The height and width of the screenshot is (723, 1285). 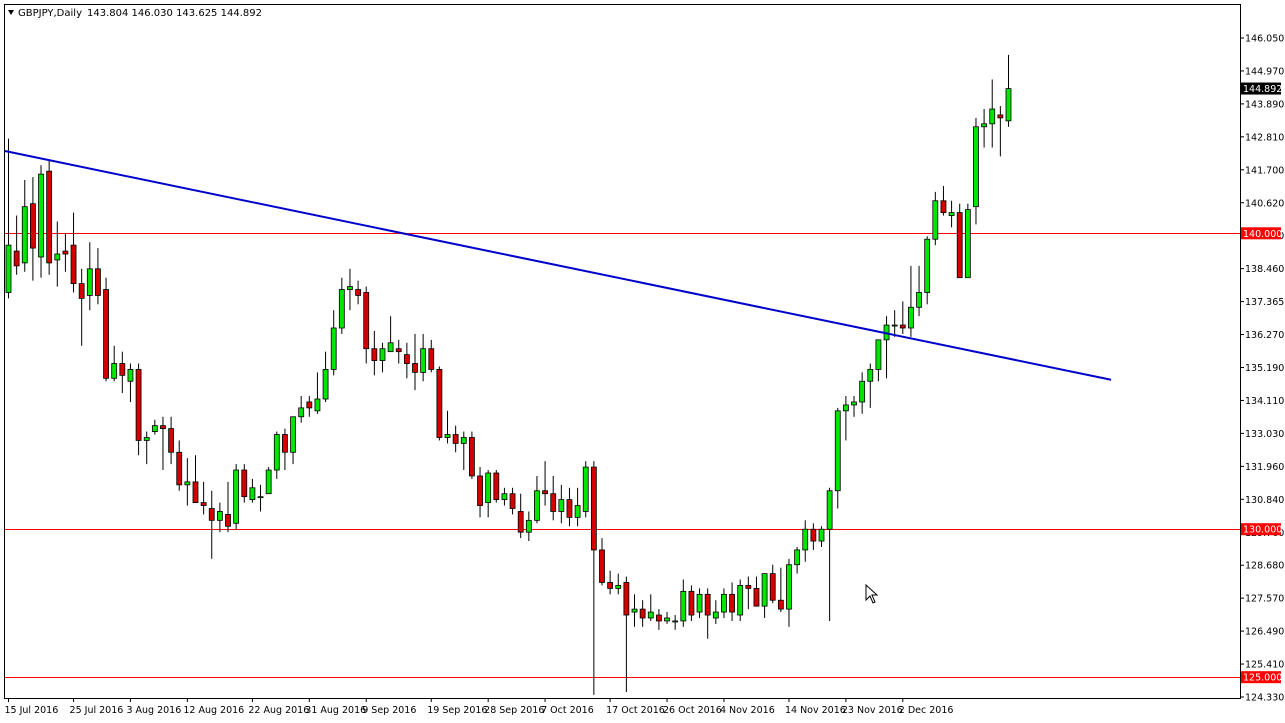 I want to click on y-tick-label: 135.190, so click(x=1264, y=368).